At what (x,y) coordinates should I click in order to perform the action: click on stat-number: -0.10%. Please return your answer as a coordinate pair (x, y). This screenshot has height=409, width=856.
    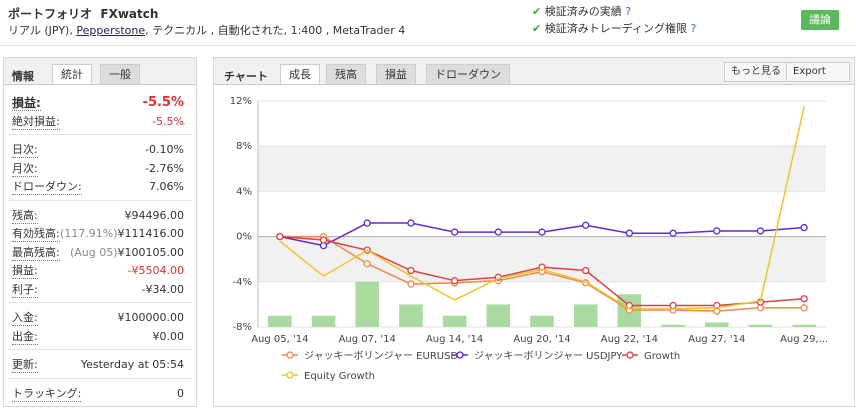
    Looking at the image, I should click on (164, 149).